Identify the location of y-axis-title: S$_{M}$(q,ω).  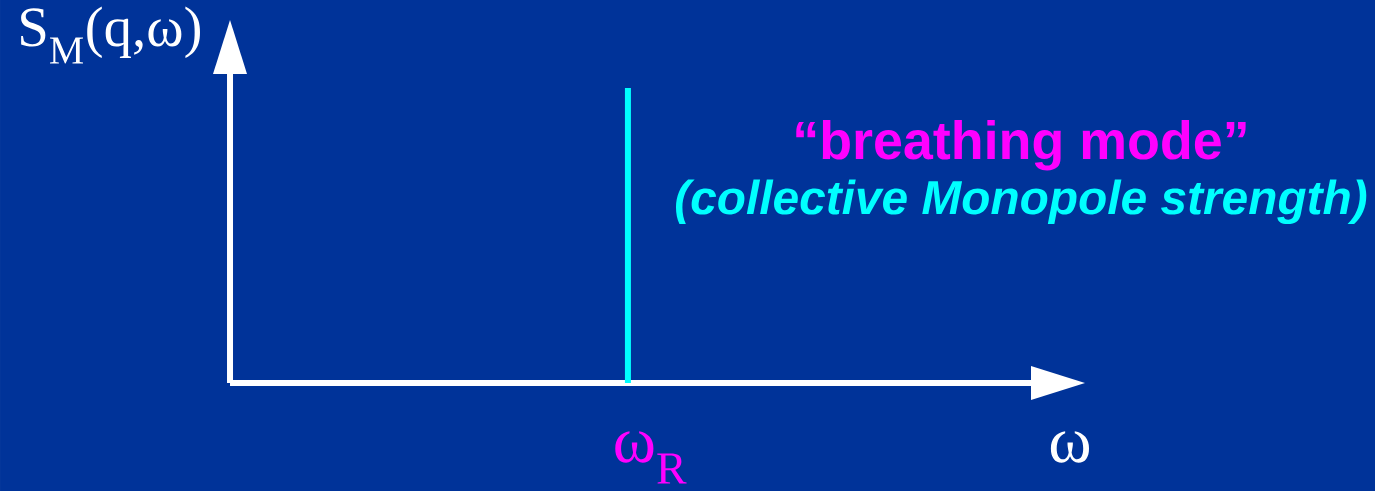
(110, 35).